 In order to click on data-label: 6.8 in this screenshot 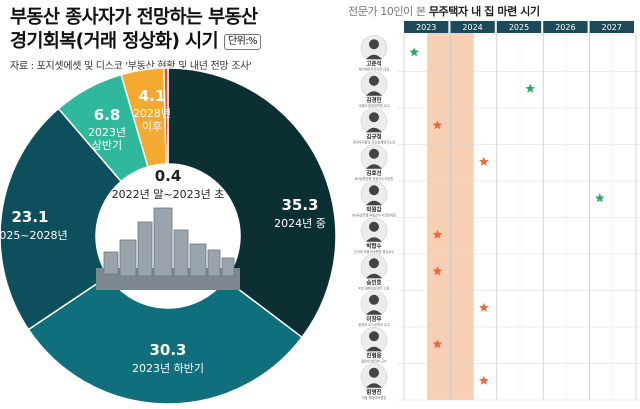, I will do `click(107, 115)`.